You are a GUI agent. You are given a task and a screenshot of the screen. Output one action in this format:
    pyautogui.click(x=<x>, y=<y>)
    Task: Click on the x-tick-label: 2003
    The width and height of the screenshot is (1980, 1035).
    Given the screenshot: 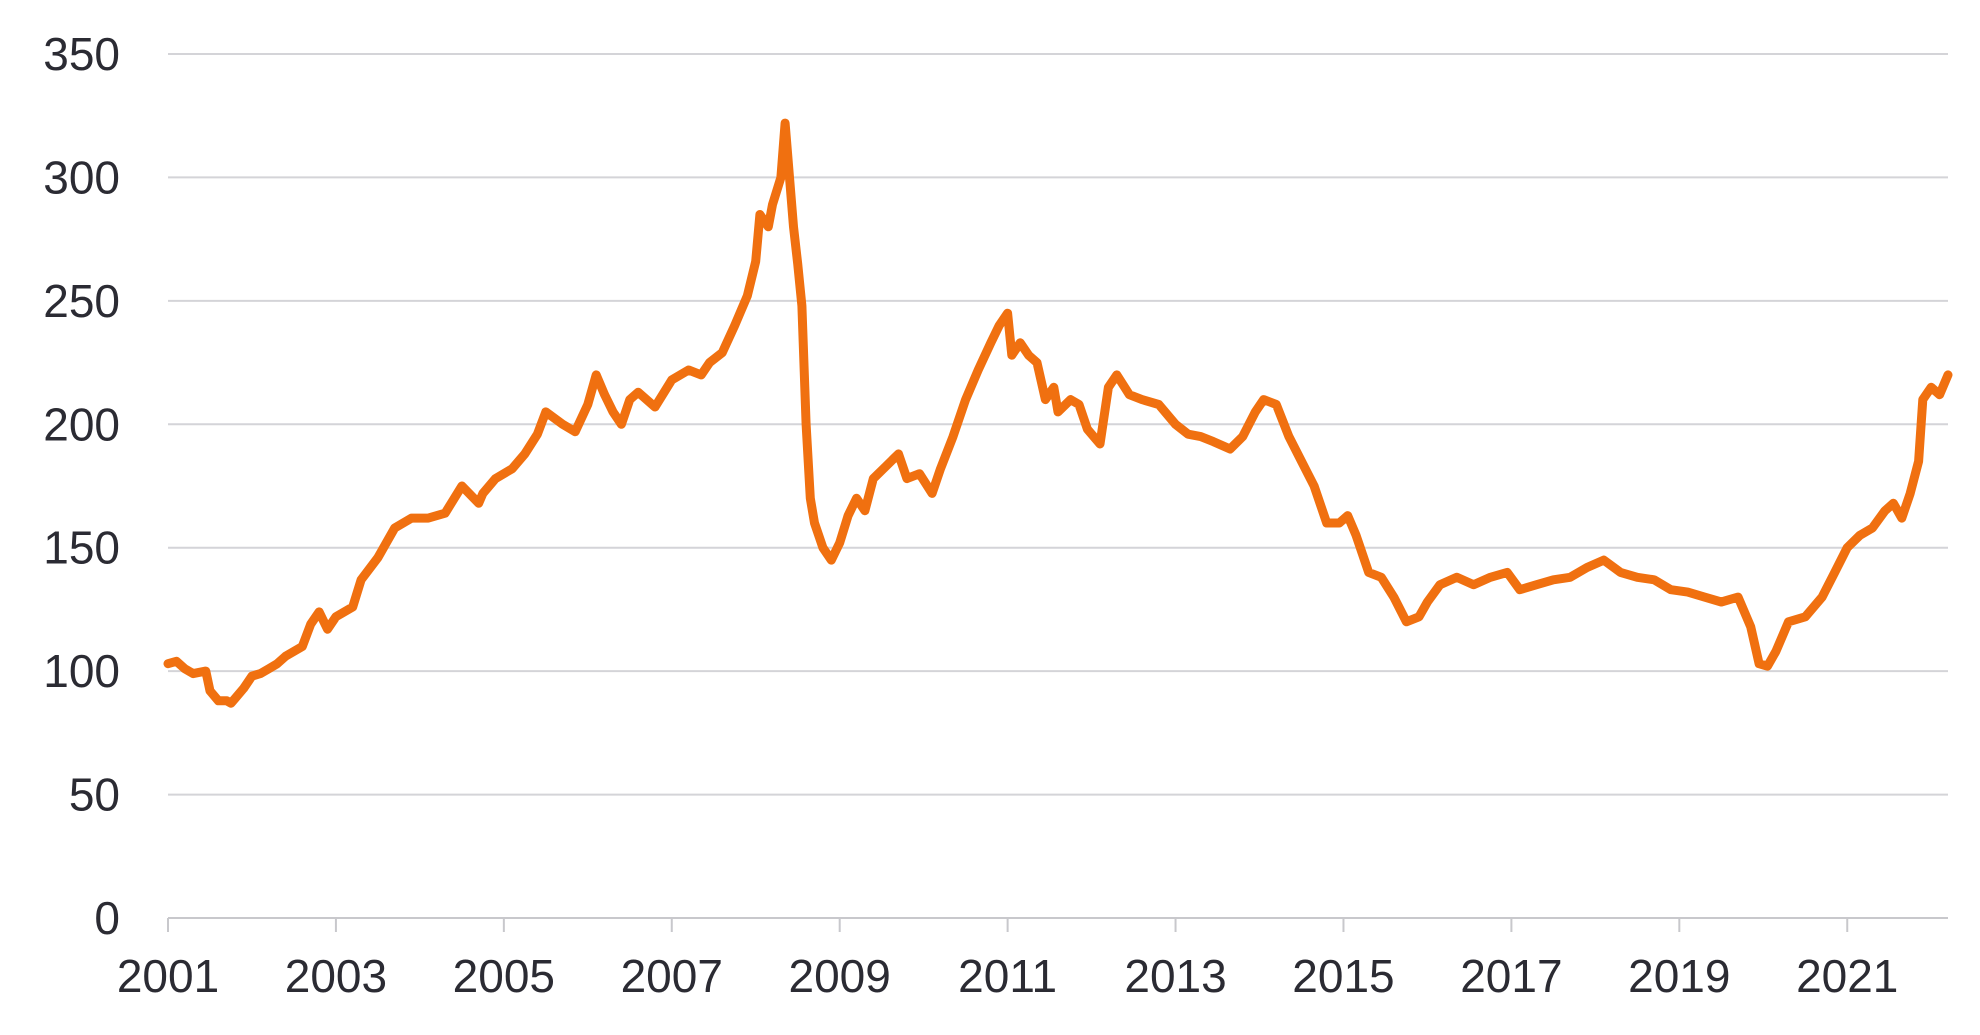 What is the action you would take?
    pyautogui.click(x=336, y=976)
    